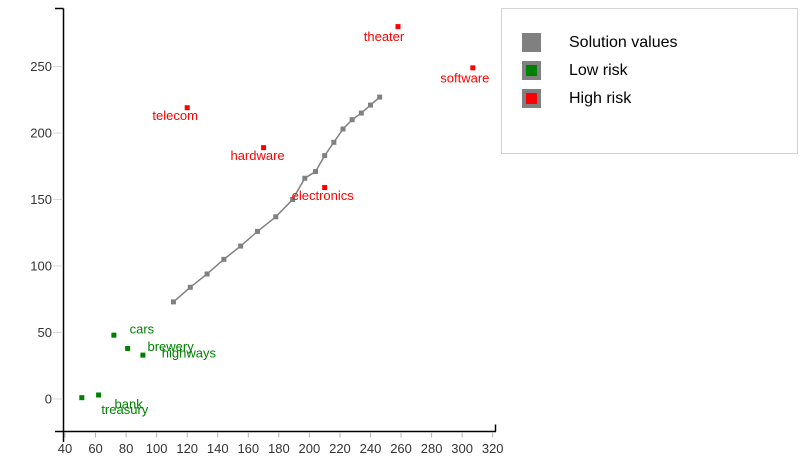  Describe the element at coordinates (340, 448) in the screenshot. I see `x-axis-tick-label: 220` at that location.